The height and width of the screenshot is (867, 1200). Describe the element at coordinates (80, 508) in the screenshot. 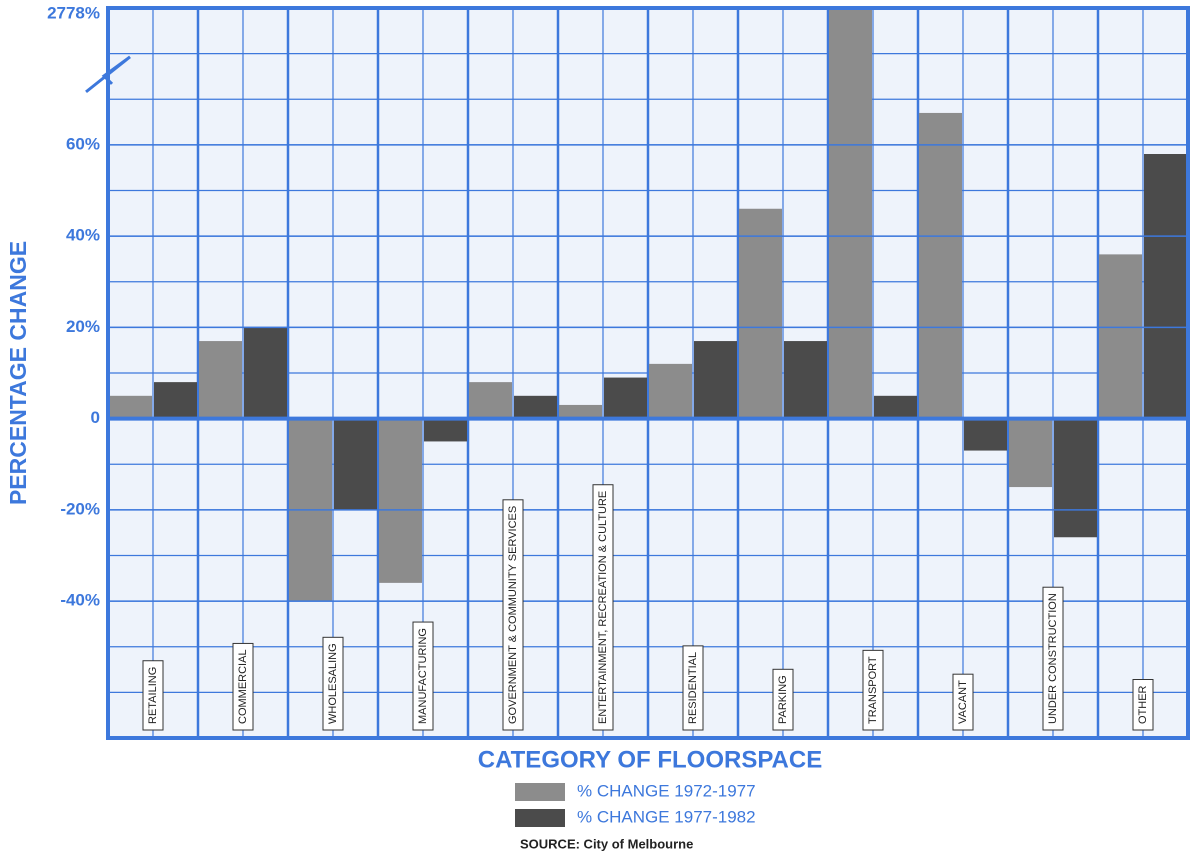

I see `y-tick-label: -20%` at that location.